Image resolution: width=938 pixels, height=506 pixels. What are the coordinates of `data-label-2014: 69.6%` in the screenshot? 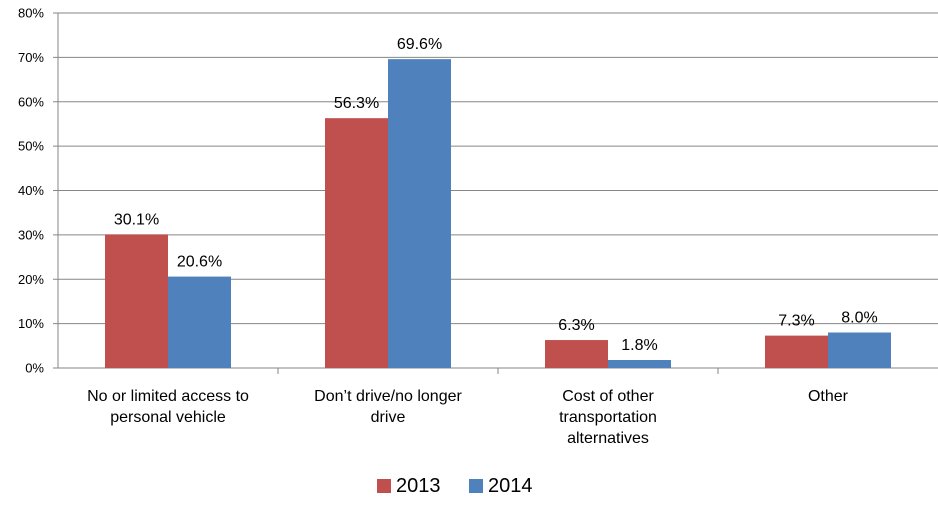 It's located at (419, 44).